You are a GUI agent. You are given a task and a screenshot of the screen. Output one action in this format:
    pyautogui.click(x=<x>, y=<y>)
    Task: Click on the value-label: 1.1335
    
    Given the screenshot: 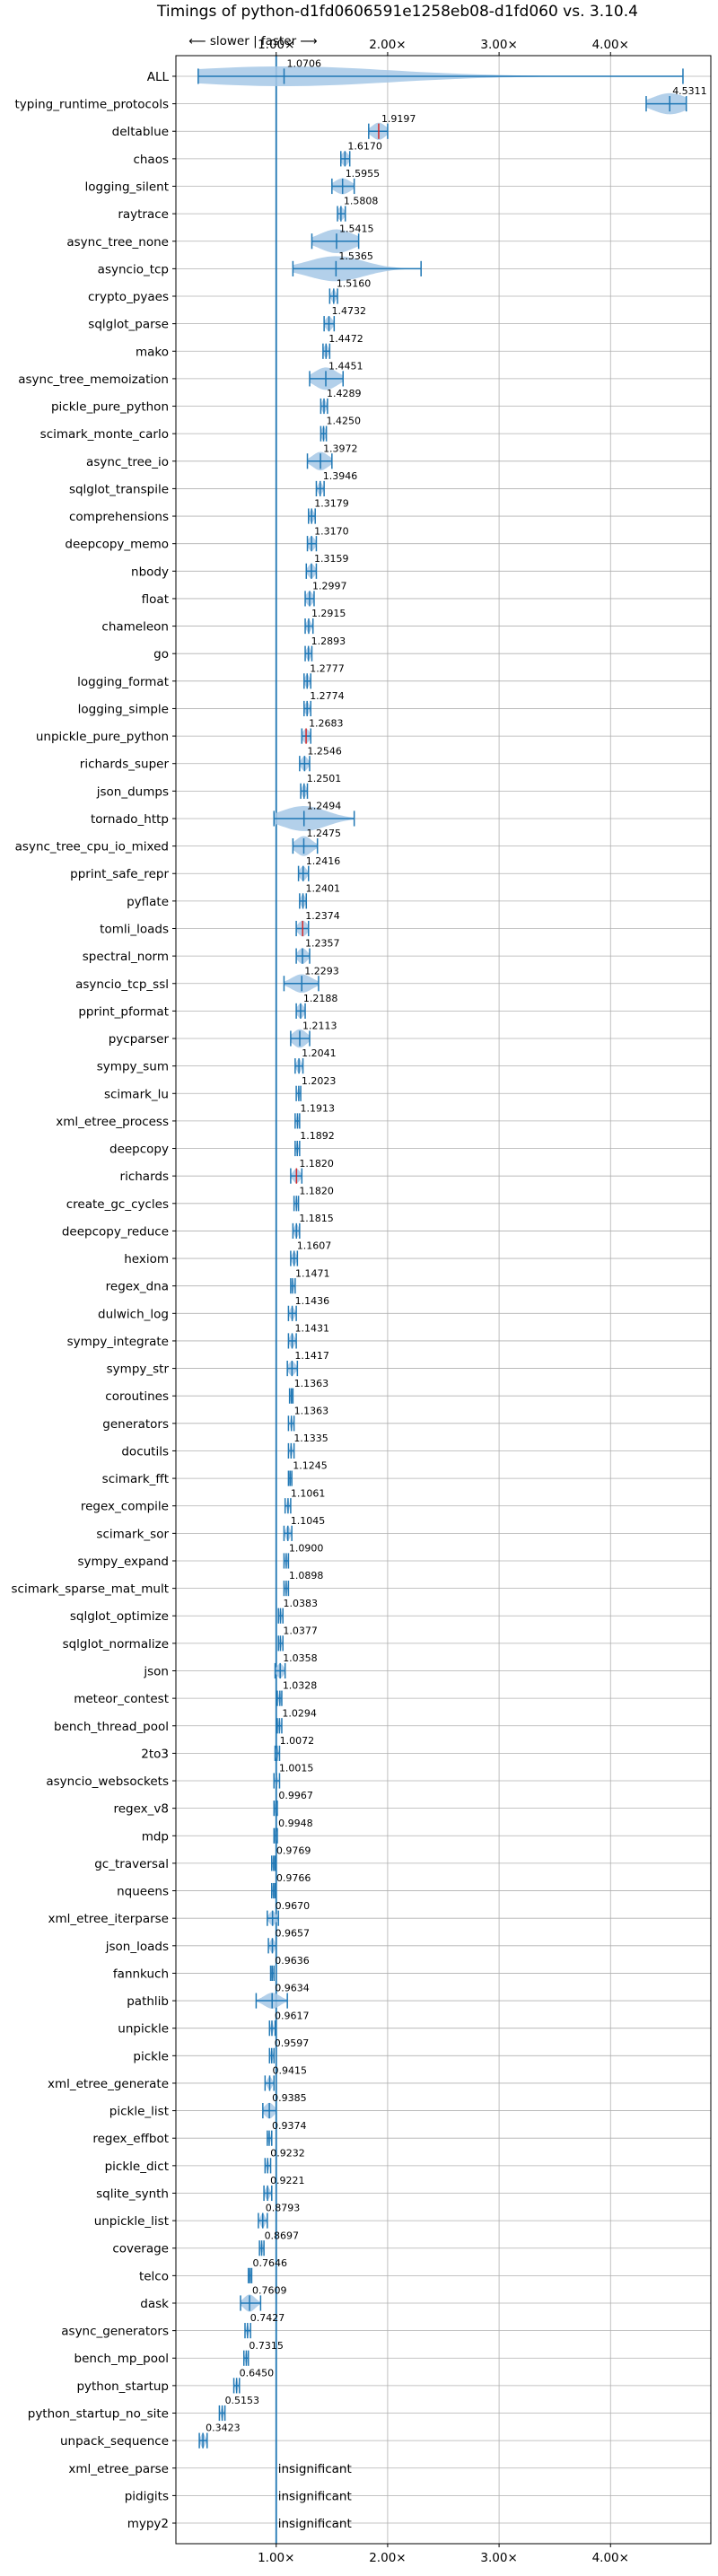 What is the action you would take?
    pyautogui.click(x=310, y=1438)
    